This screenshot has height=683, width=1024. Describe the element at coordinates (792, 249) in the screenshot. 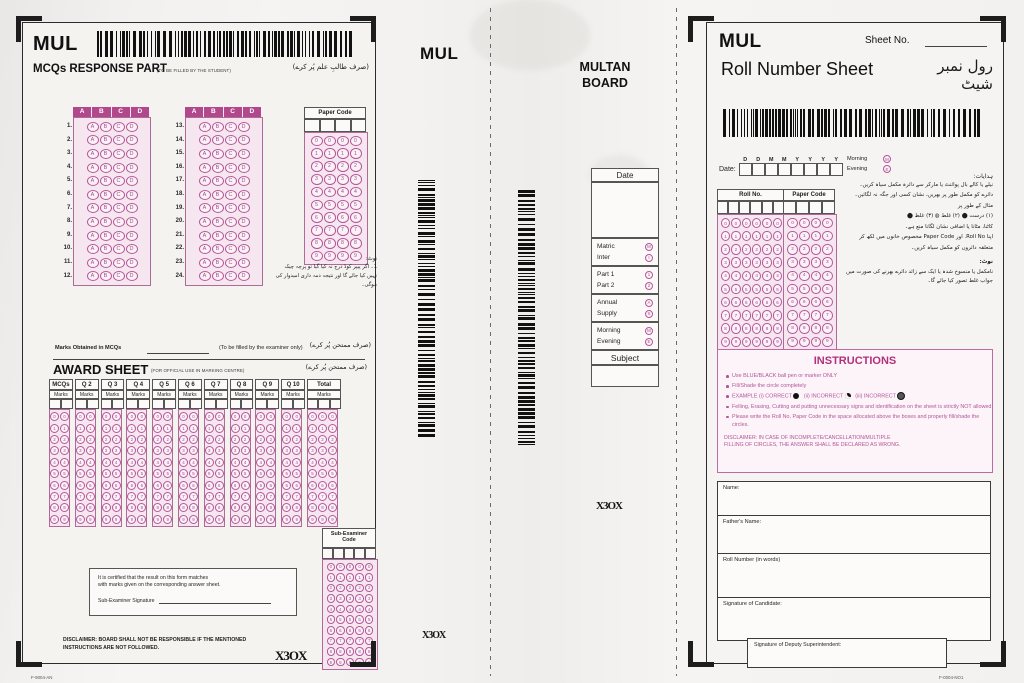

I see `rp-papercode-bubble-2: 2` at that location.